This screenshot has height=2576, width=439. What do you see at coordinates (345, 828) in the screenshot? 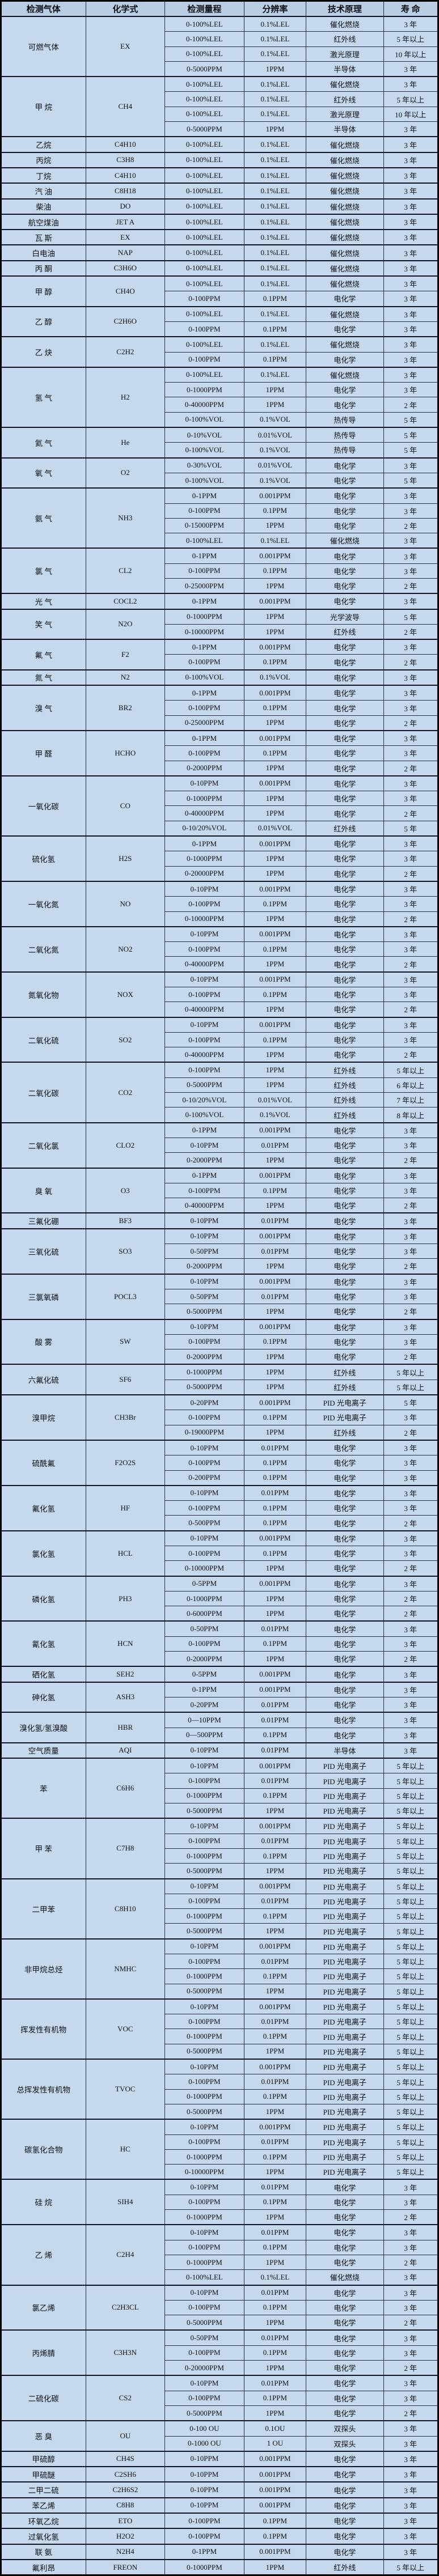
I see `principle-cell: 红外线` at bounding box center [345, 828].